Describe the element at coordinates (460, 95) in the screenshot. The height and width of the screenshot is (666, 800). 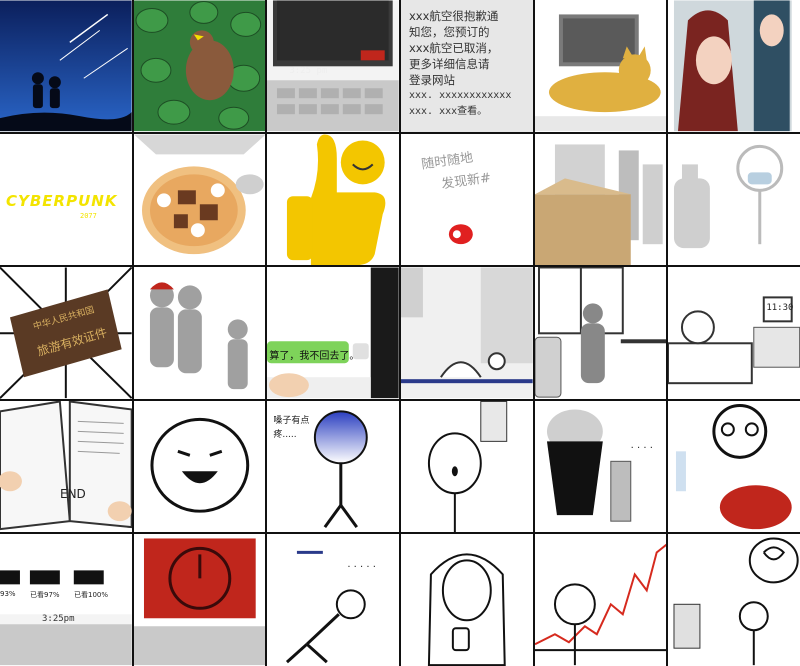
I see `sms-line: xxx. xxxxxxxxxxxx` at that location.